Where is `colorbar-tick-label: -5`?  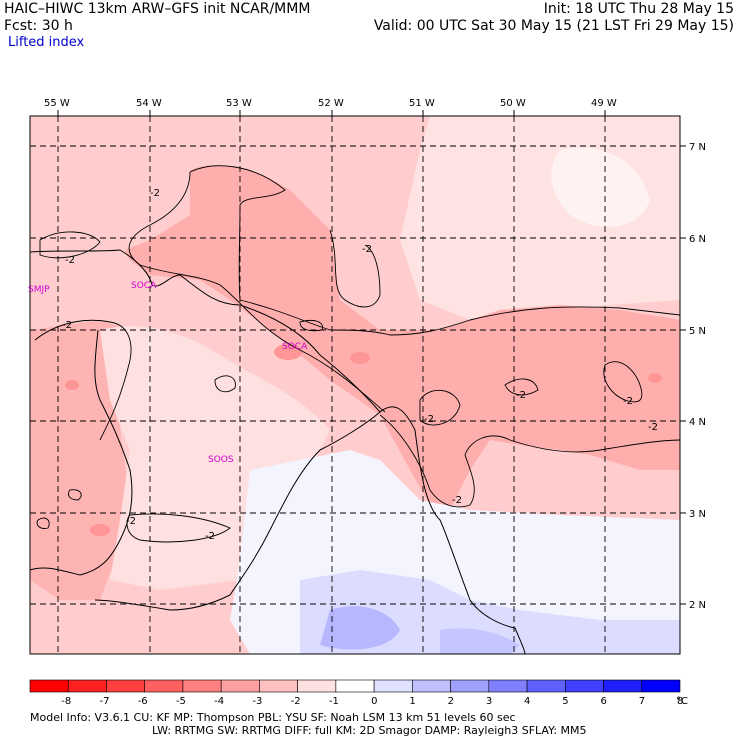 colorbar-tick-label: -5 is located at coordinates (181, 701).